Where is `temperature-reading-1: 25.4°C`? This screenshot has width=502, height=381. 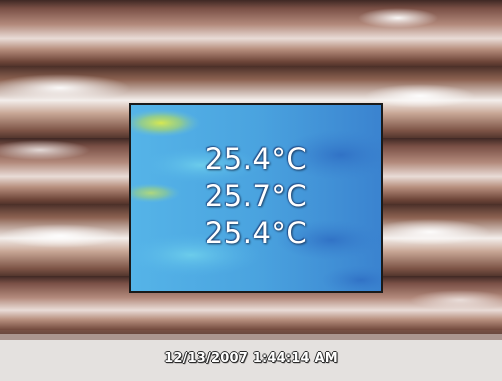 temperature-reading-1: 25.4°C is located at coordinates (256, 159).